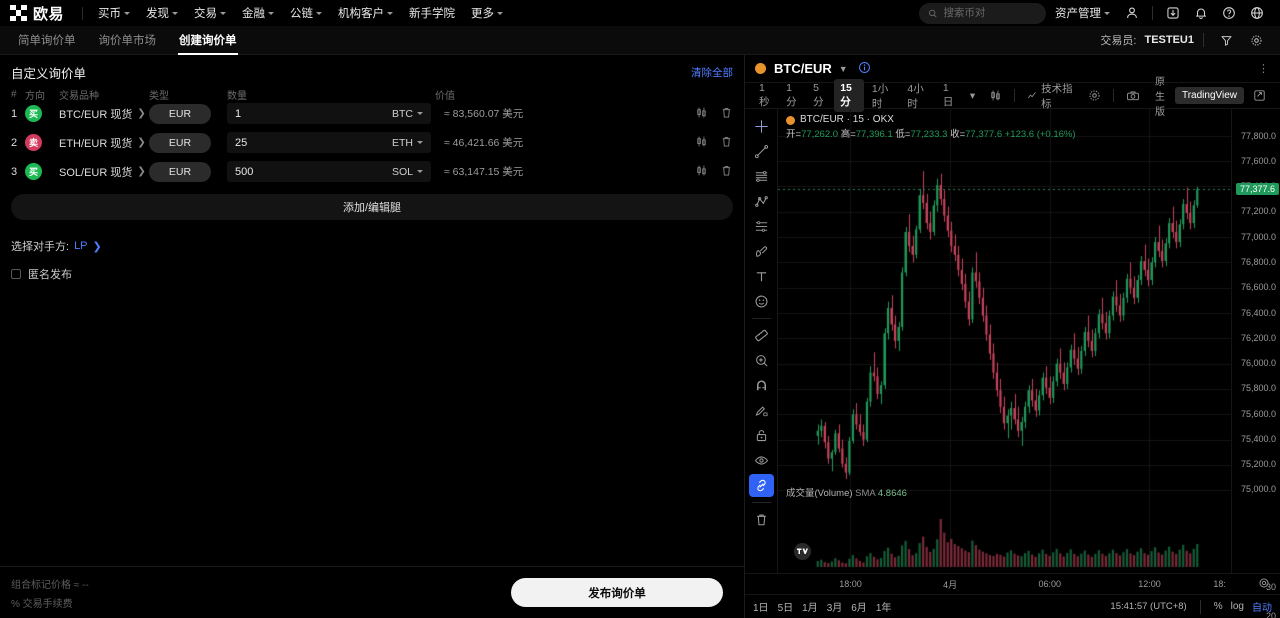  I want to click on sync-link-tool-icon, so click(761, 485).